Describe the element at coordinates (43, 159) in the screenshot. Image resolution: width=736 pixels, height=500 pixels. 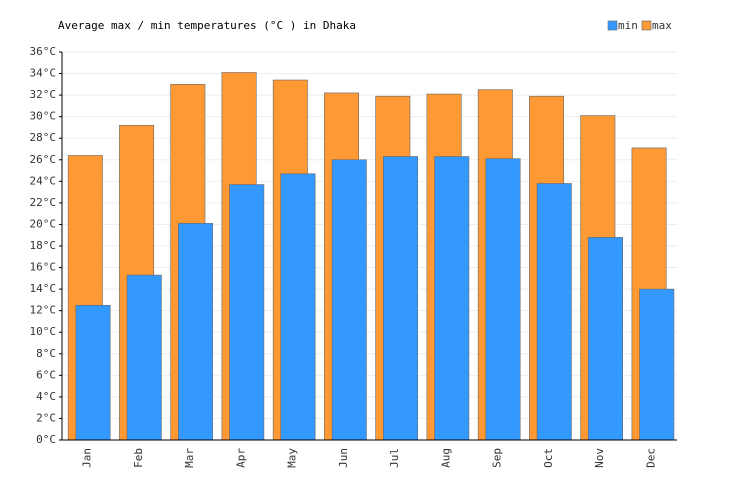
I see `y-tick-label: 26°C` at that location.